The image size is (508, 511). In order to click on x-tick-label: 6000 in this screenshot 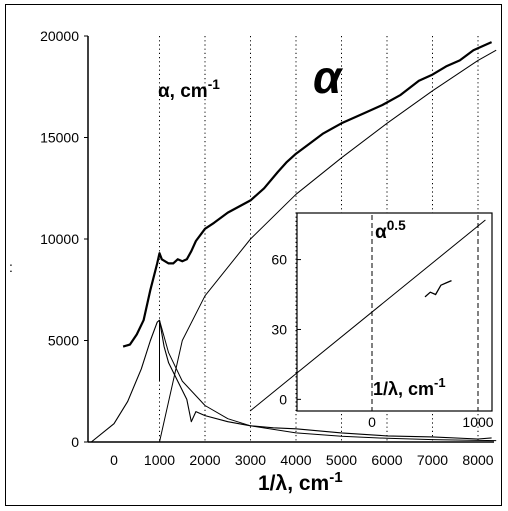, I will do `click(386, 460)`.